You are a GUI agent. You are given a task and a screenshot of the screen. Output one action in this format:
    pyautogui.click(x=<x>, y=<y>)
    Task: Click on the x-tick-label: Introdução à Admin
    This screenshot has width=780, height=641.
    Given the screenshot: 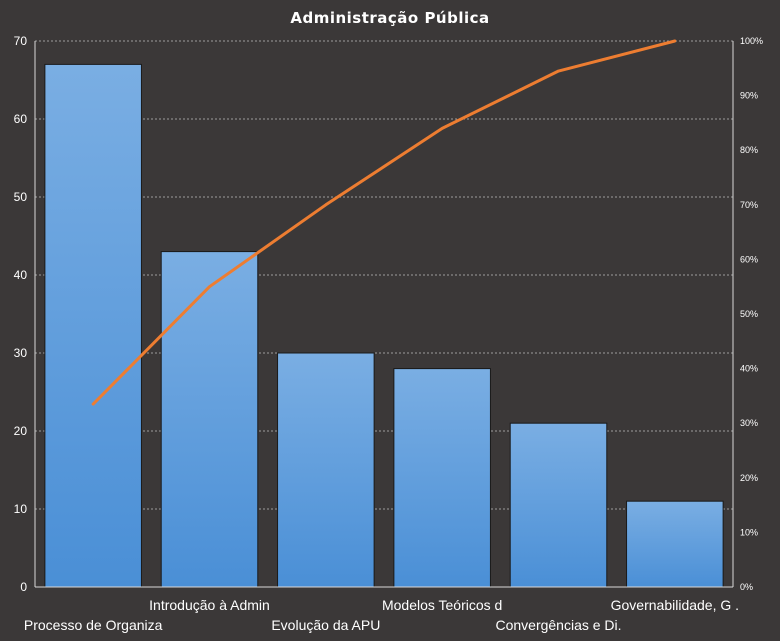 What is the action you would take?
    pyautogui.click(x=209, y=605)
    